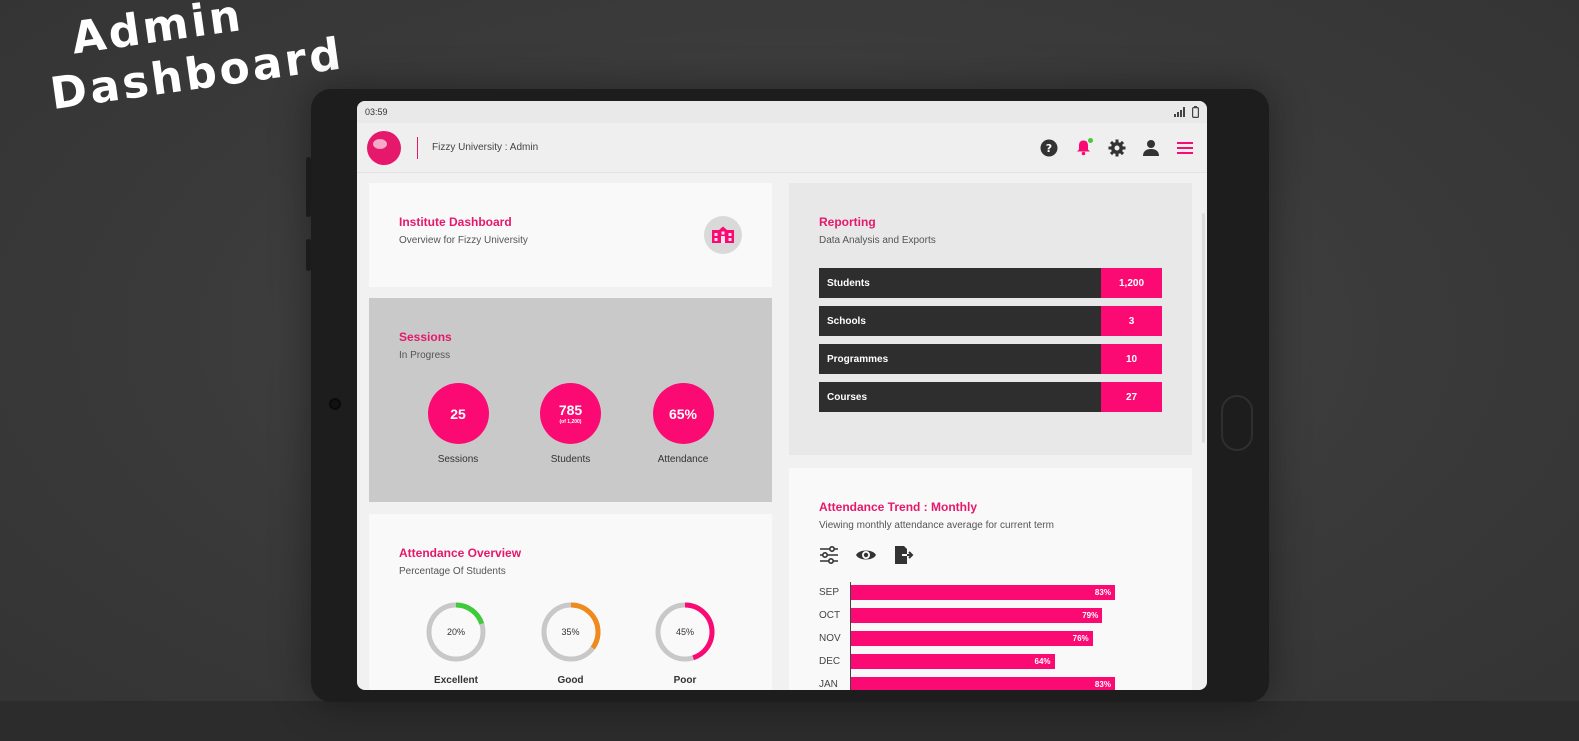 The height and width of the screenshot is (741, 1579). I want to click on chart-category-label: NOV, so click(830, 638).